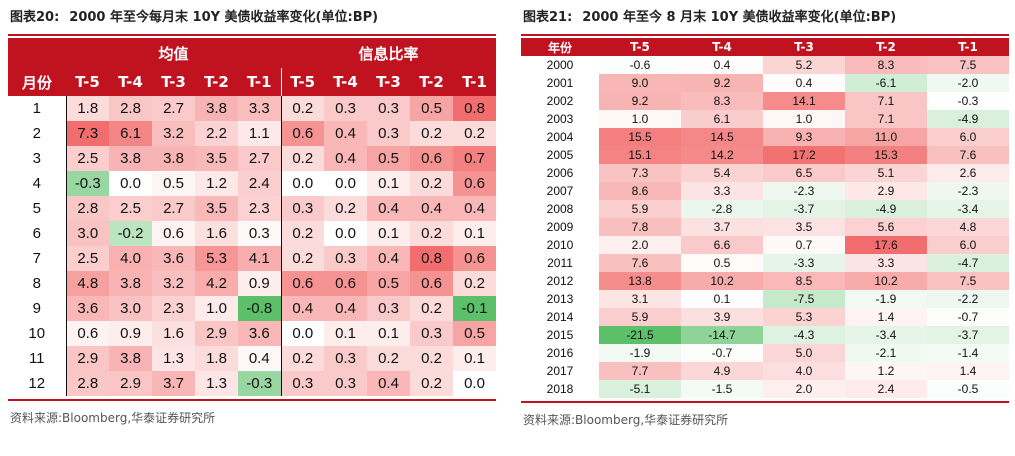 This screenshot has width=1015, height=456. I want to click on mean-value-cell: 6.1, so click(130, 133).